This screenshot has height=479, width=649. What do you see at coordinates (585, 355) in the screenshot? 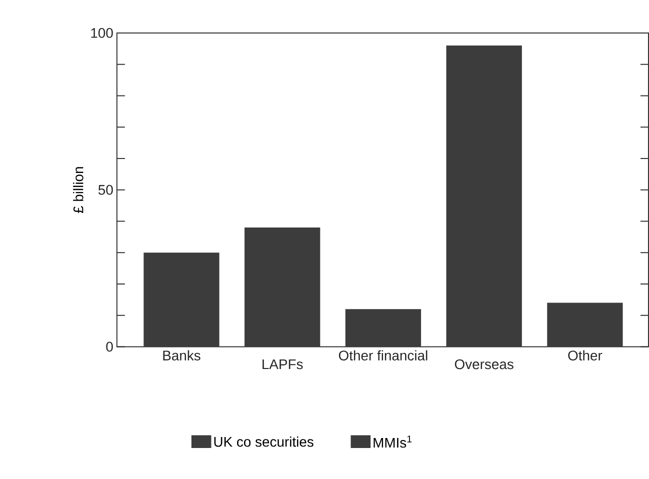
I see `x-tick-label: Other` at bounding box center [585, 355].